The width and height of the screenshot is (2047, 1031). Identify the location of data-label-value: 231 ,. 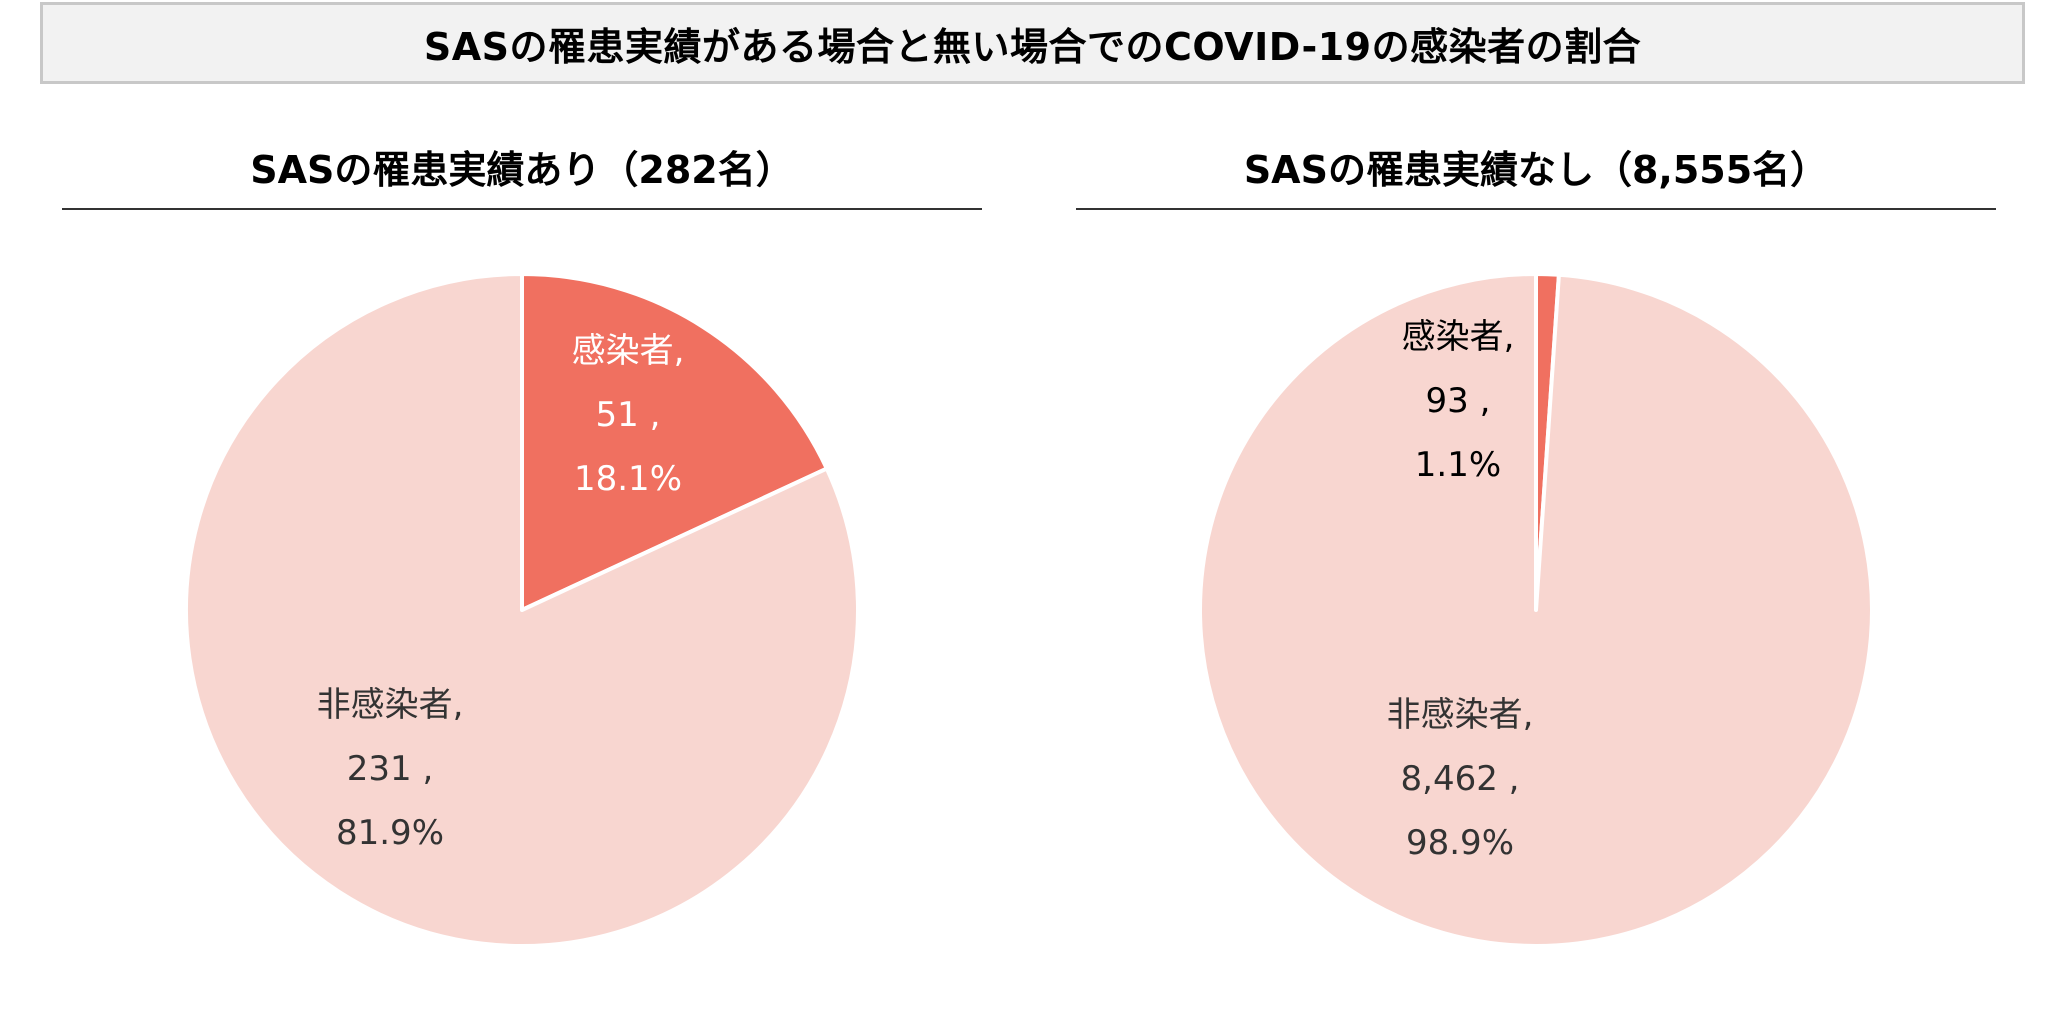
(390, 769).